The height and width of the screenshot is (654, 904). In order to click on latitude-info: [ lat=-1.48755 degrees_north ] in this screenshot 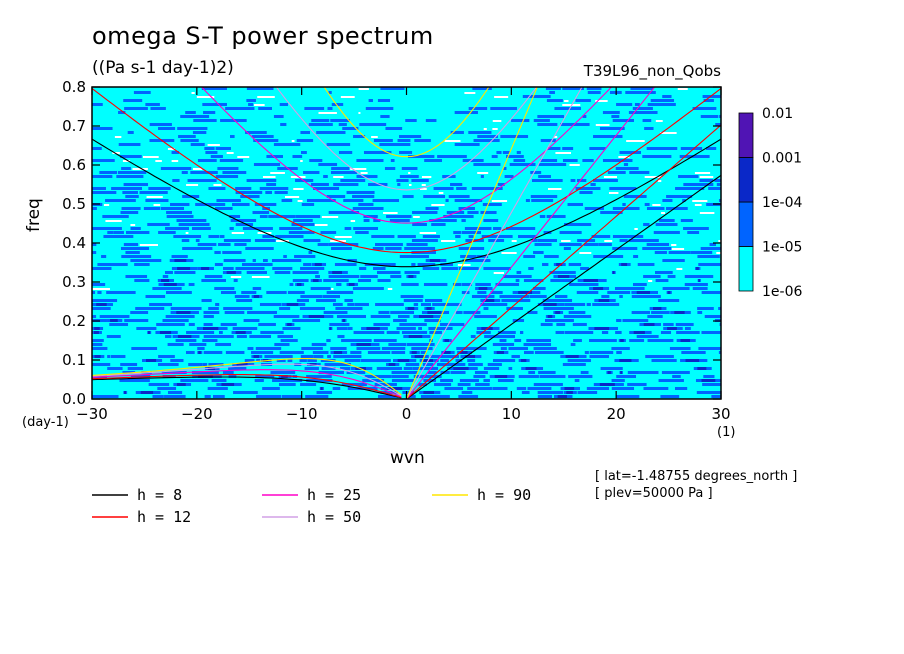, I will do `click(696, 476)`.